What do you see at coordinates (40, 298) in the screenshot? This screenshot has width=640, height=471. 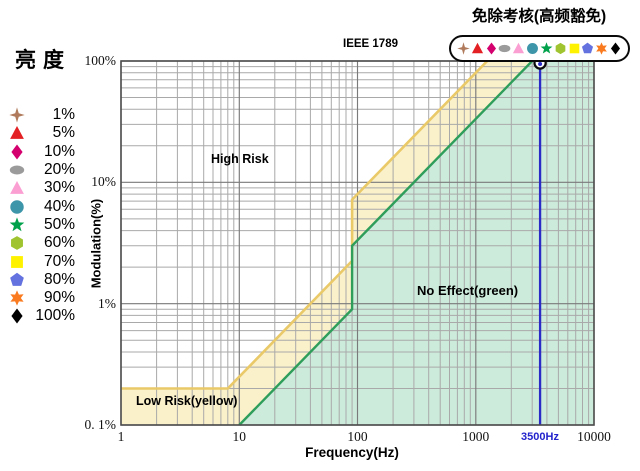 I see `legend-item: 90%` at bounding box center [40, 298].